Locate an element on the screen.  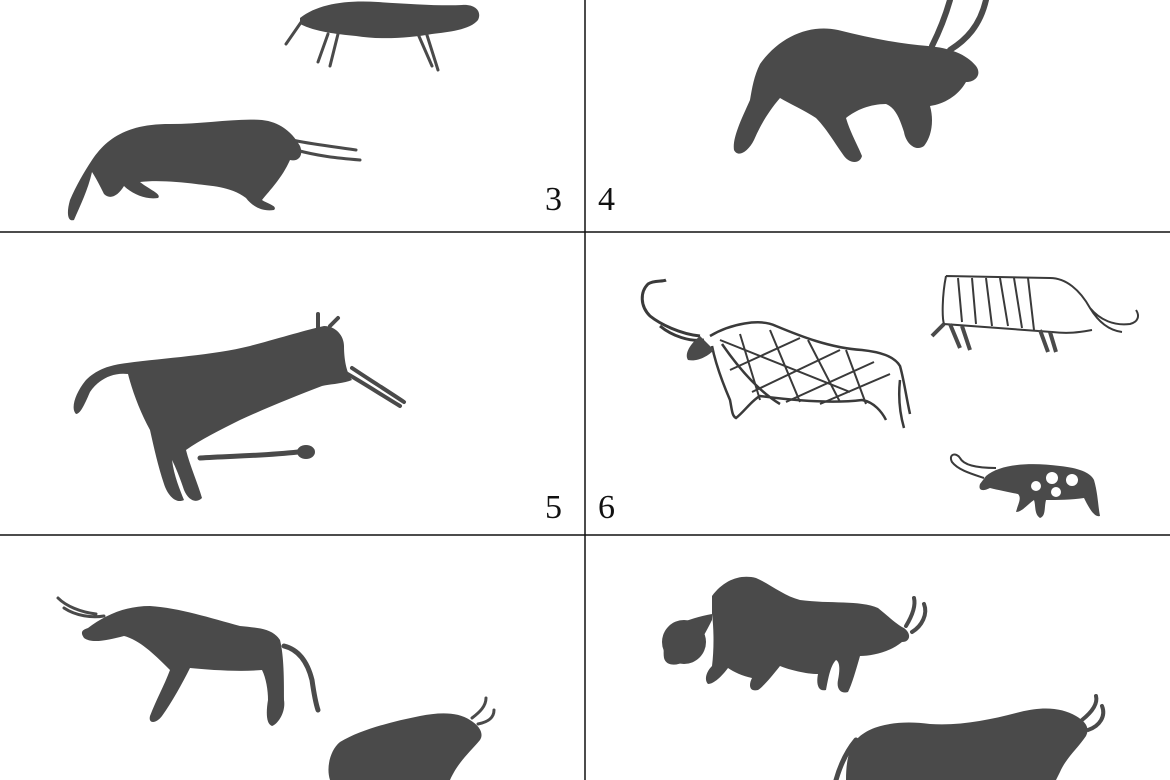
panel-6-drawings is located at coordinates (889, 396).